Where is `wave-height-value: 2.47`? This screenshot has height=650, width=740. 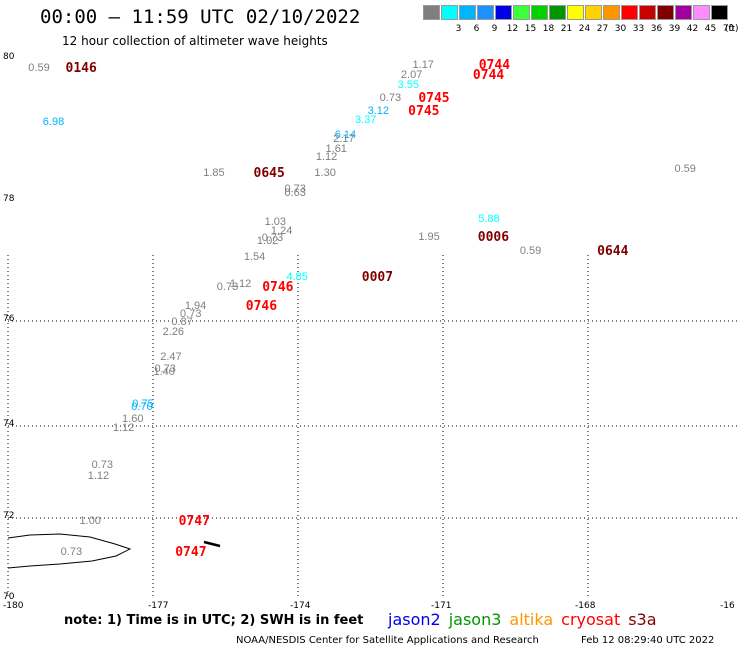
wave-height-value: 2.47 is located at coordinates (171, 356).